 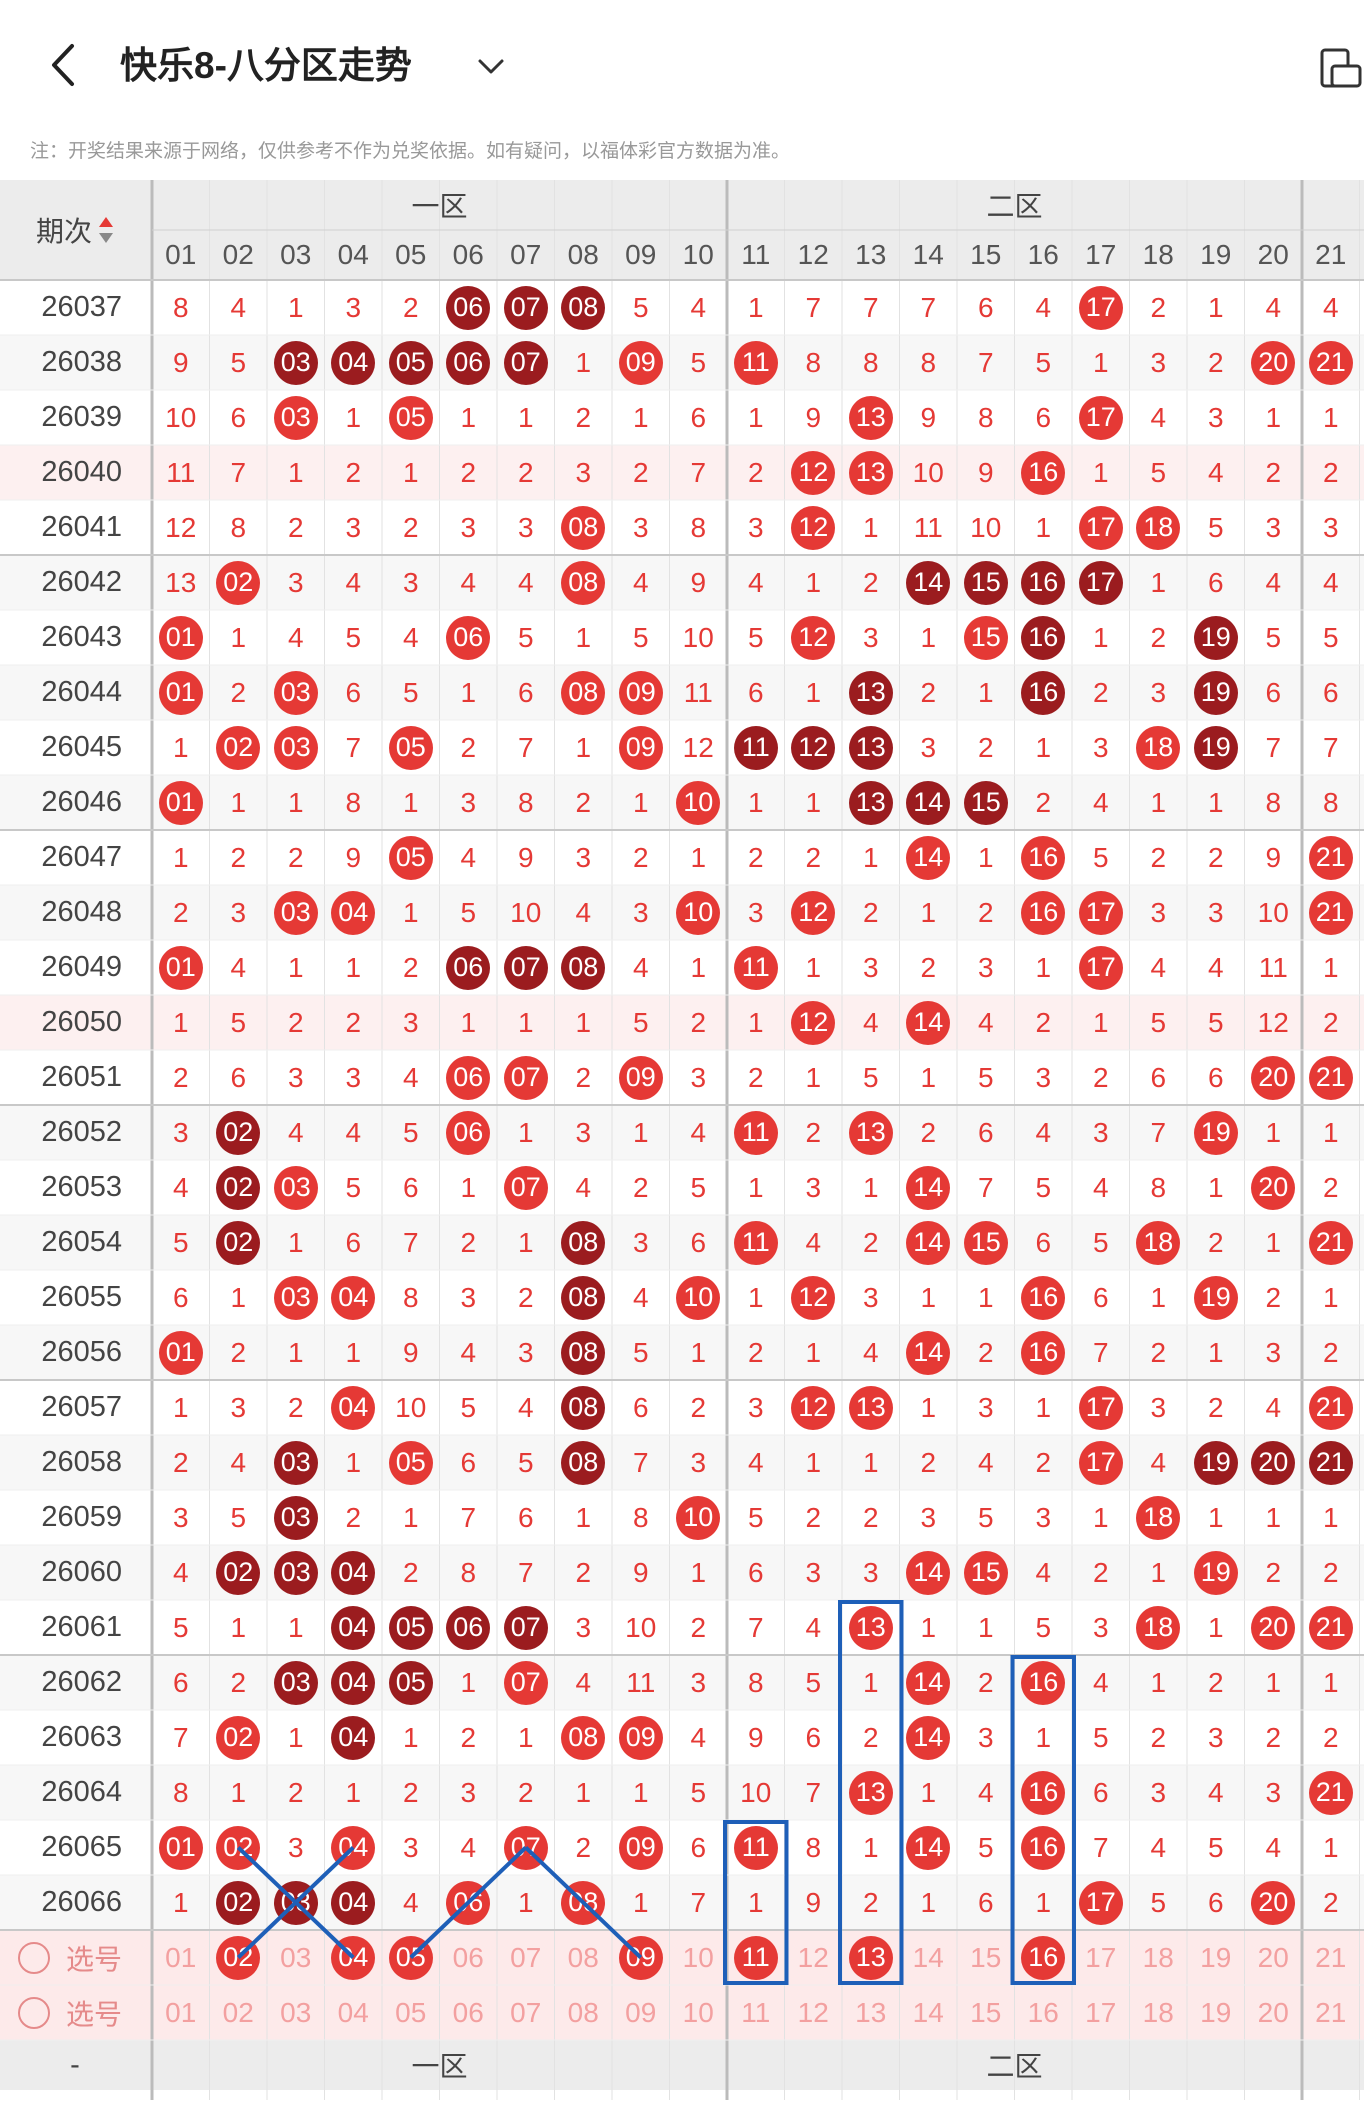 I want to click on chevron-left-icon, so click(x=65, y=65).